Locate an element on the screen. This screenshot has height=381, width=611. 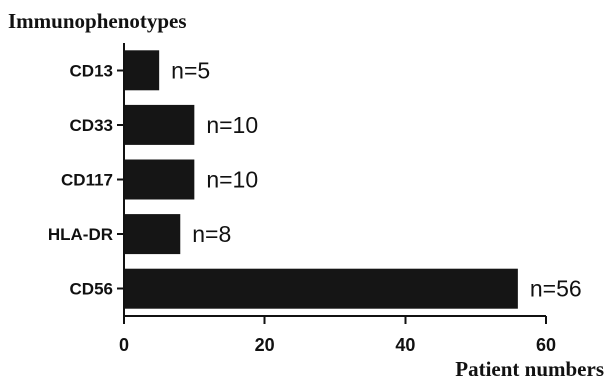
bar-hla-dr is located at coordinates (152, 234).